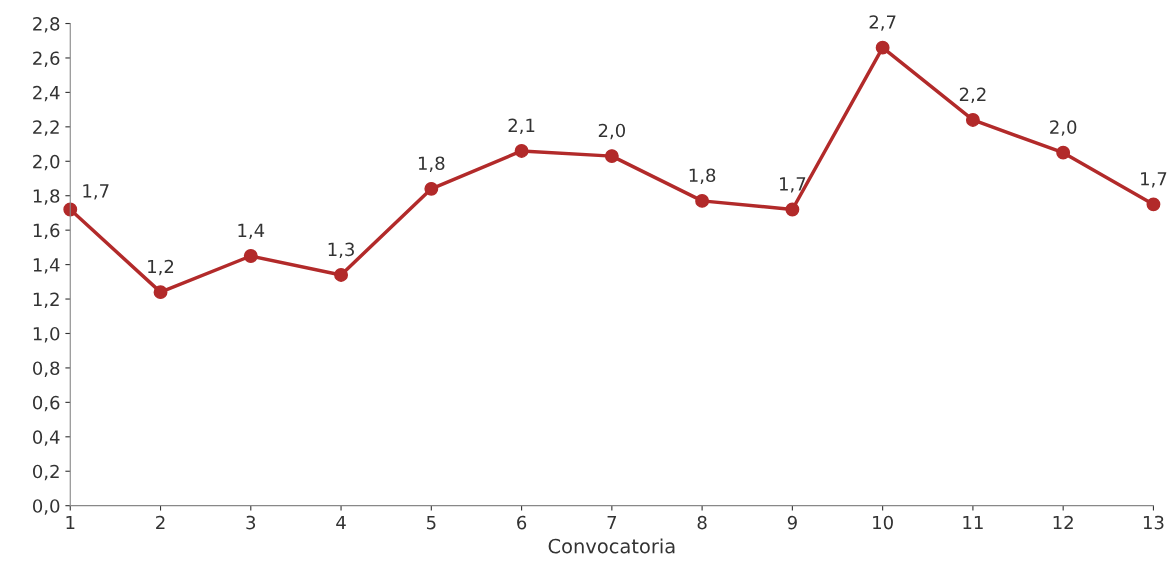 The image size is (1171, 588). I want to click on data-label: 2,1, so click(521, 126).